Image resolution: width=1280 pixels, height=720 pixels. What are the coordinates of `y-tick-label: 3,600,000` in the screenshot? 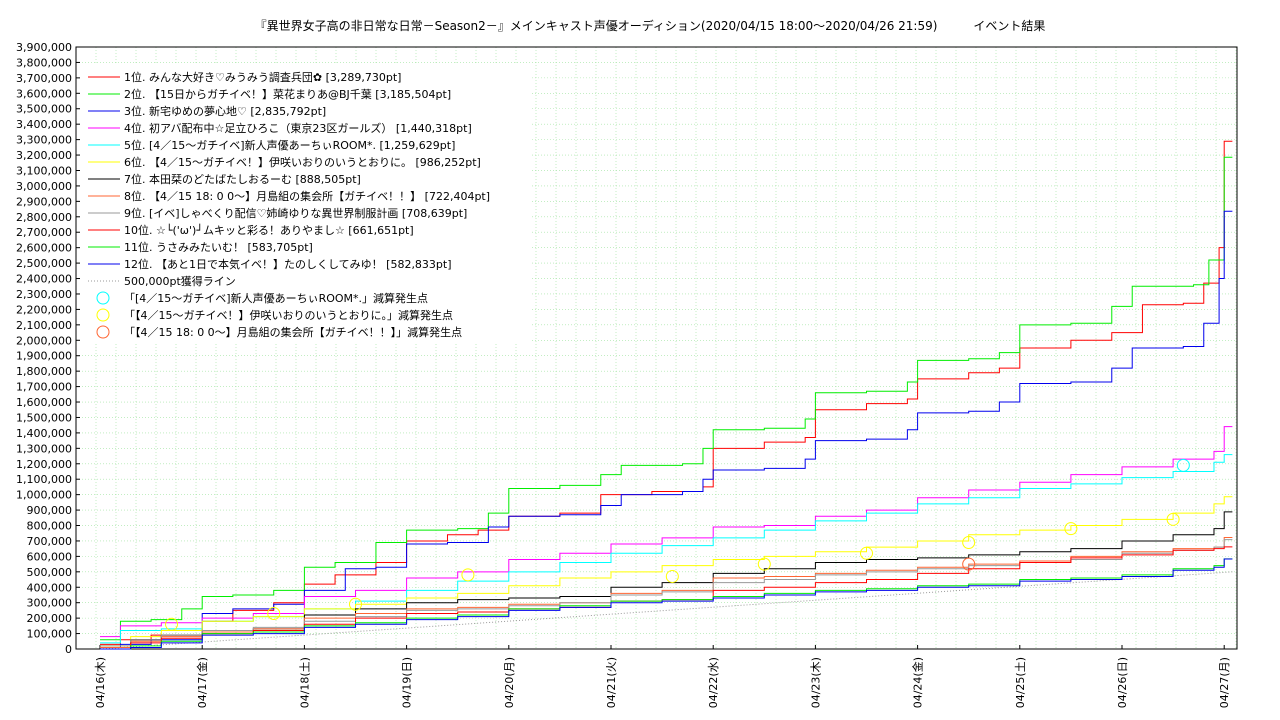 It's located at (44, 93).